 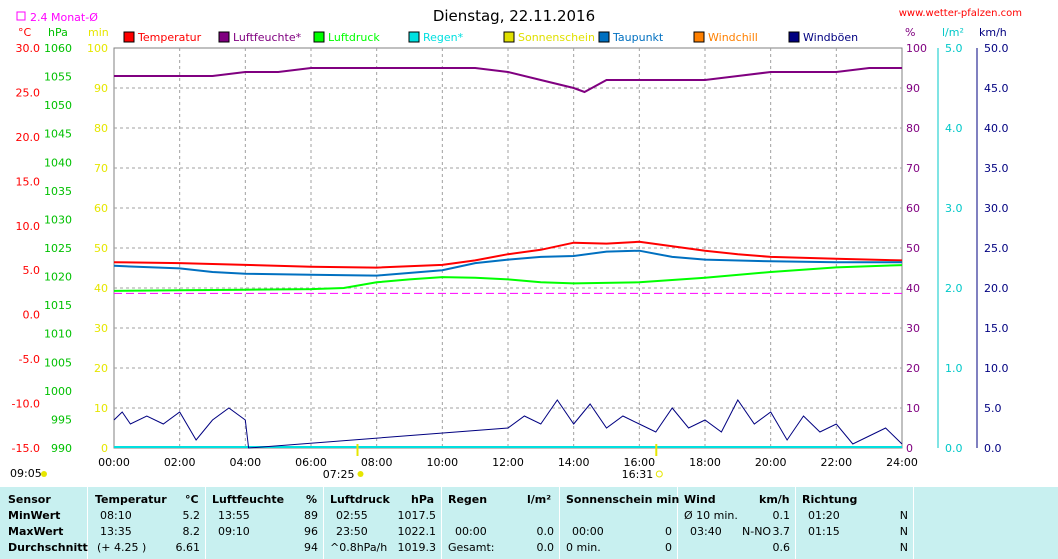 I want to click on row-avg-rain-time: Gesamt:, so click(x=471, y=547).